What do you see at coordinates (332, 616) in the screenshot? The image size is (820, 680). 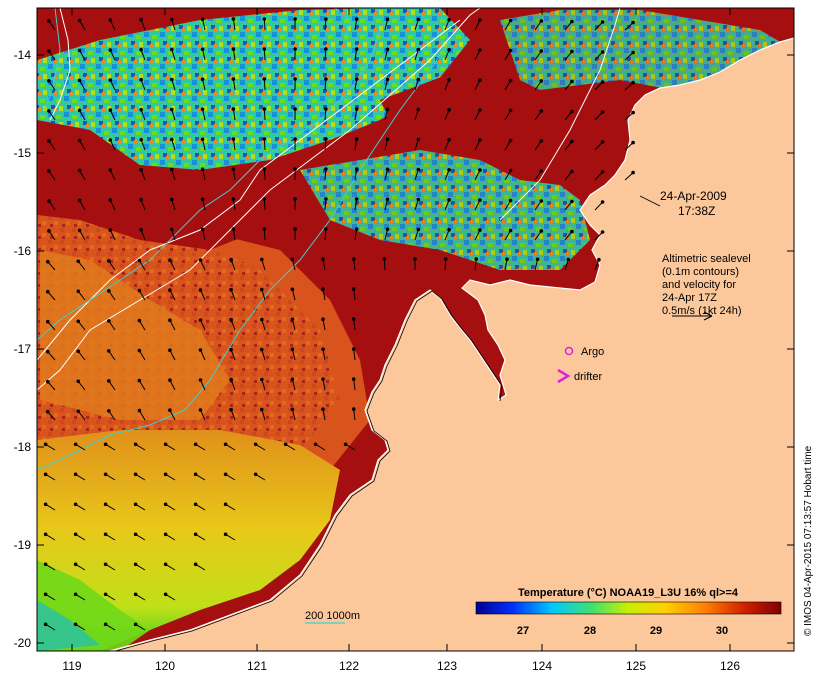 I see `isobath-label: 200 1000m` at bounding box center [332, 616].